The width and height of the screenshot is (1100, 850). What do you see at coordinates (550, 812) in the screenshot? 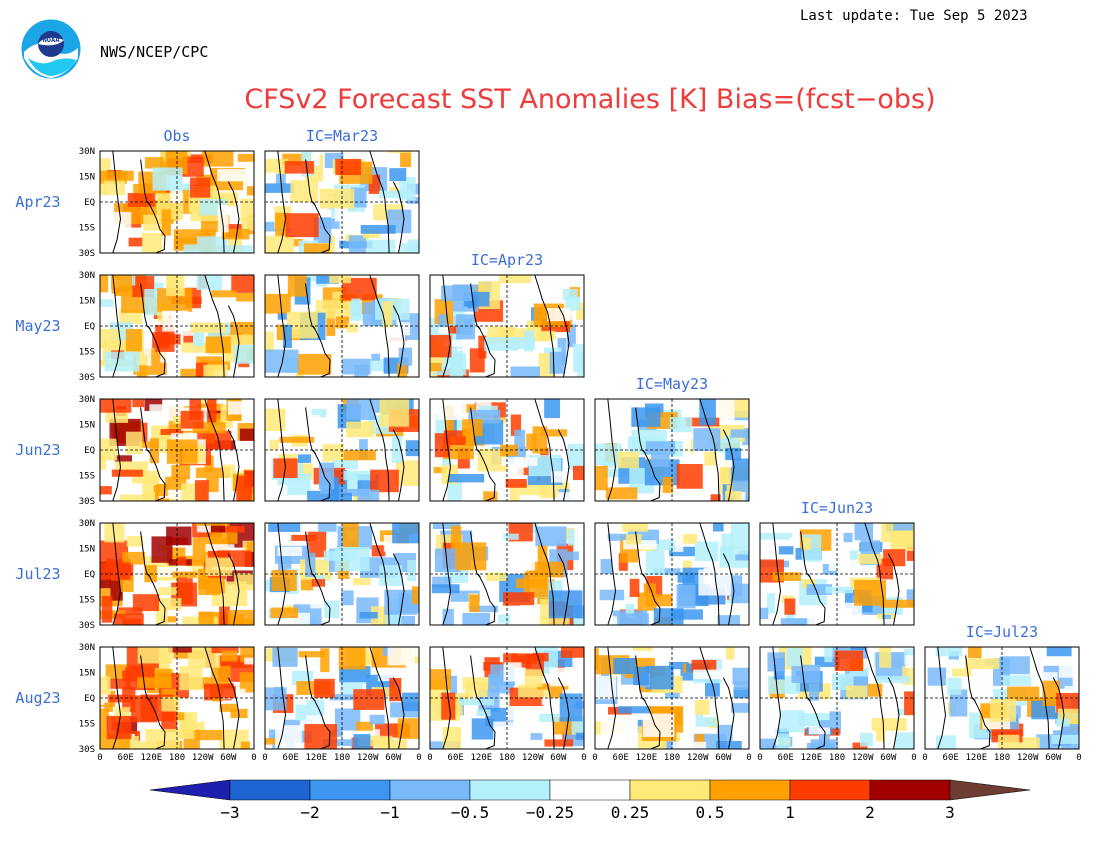
I see `colorbar-tick-label: −0.25` at bounding box center [550, 812].